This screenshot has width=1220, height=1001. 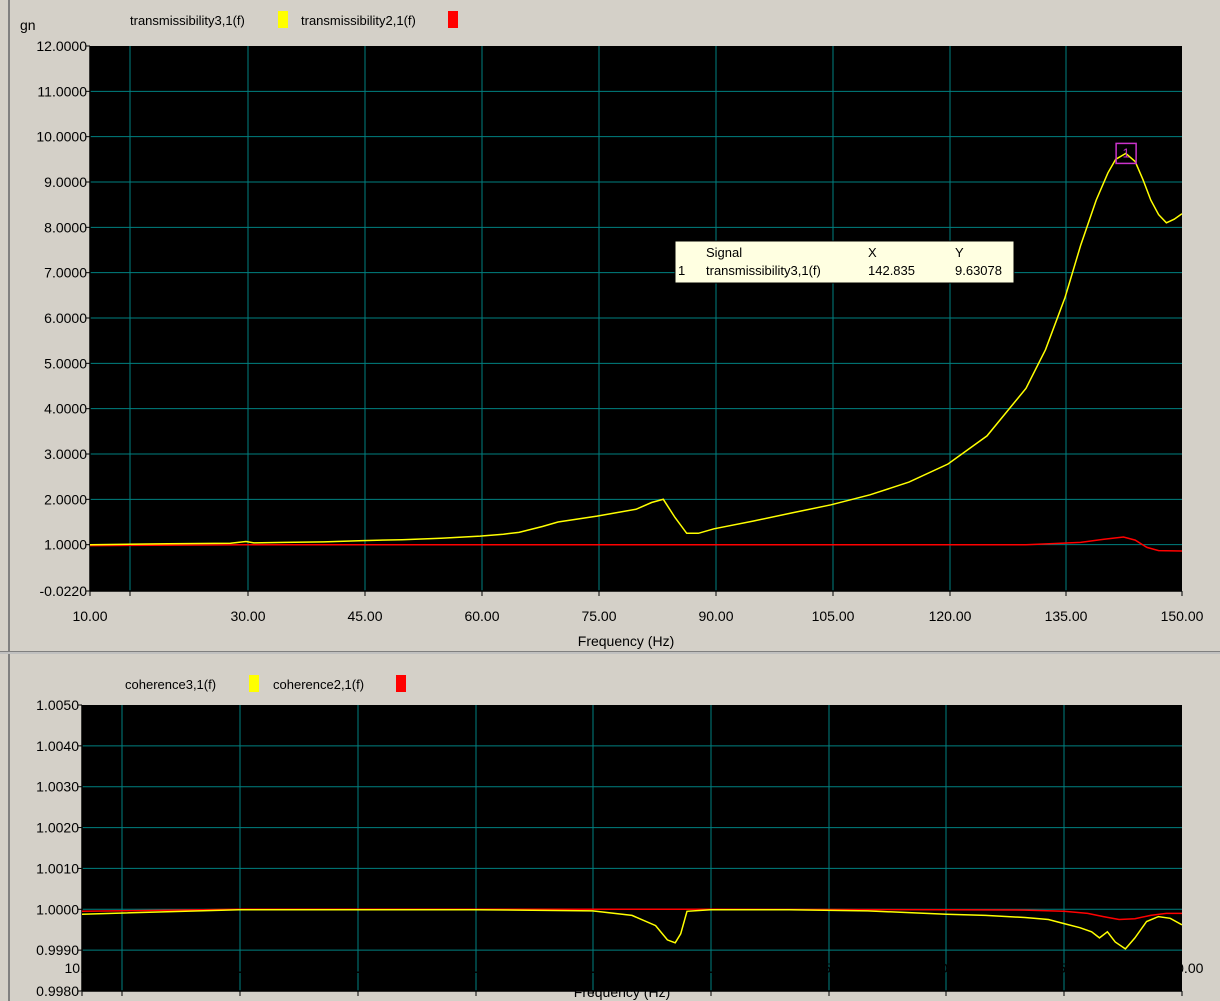 I want to click on y-tick-label: 1.0050, so click(x=57, y=705).